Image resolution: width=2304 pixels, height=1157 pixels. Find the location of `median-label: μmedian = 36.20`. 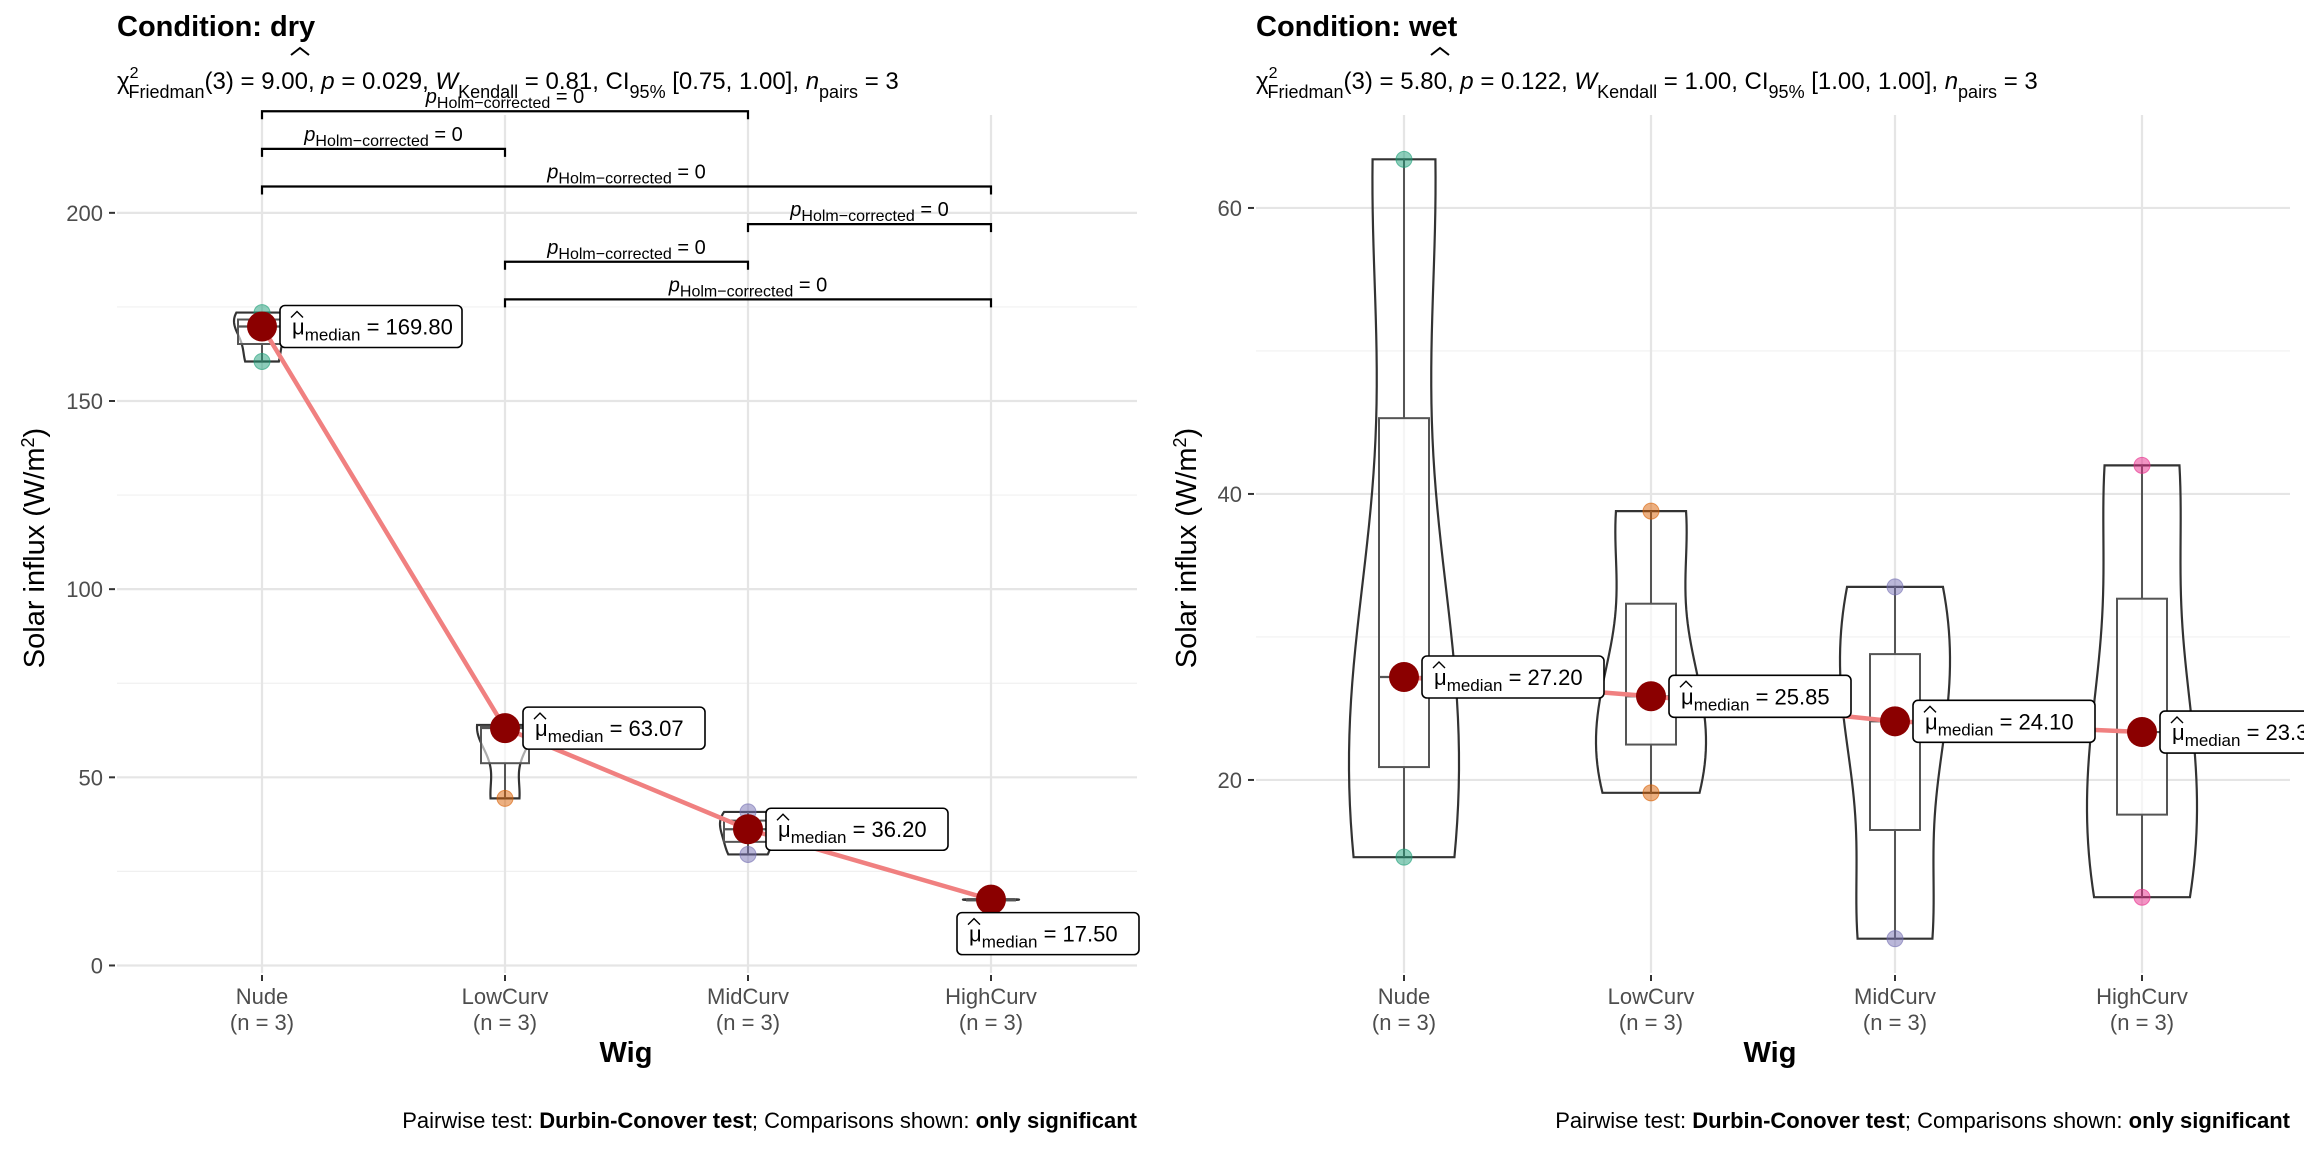

median-label: μmedian = 36.20 is located at coordinates (852, 832).